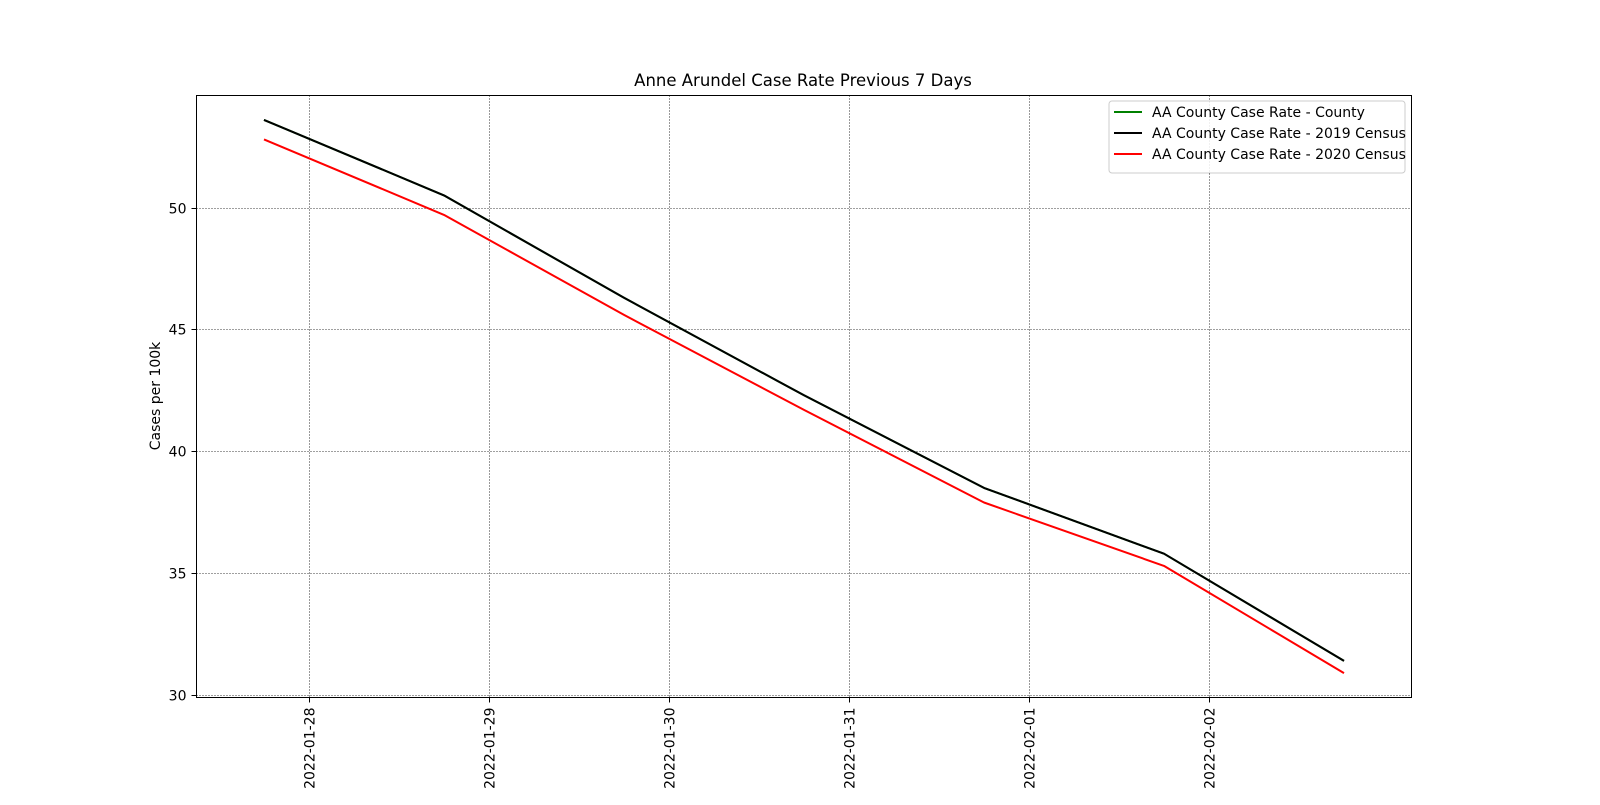 The width and height of the screenshot is (1600, 805). I want to click on y-axis-label: Cases per 100k, so click(156, 395).